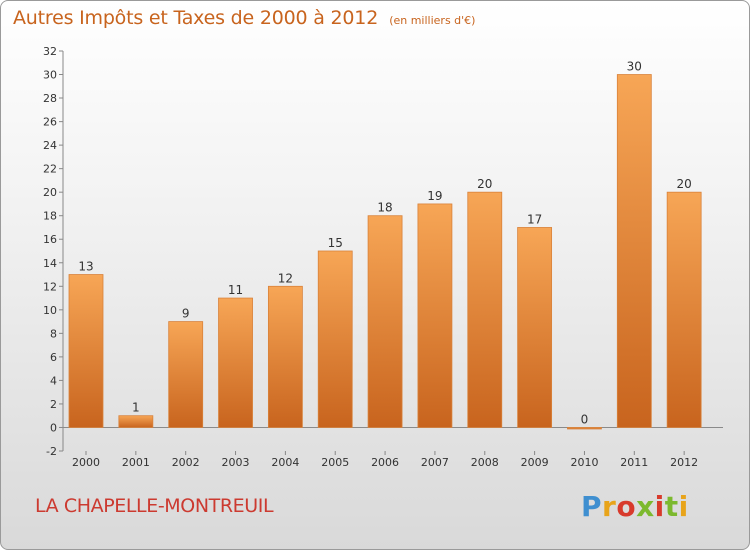 The image size is (750, 550). Describe the element at coordinates (434, 196) in the screenshot. I see `data-label-2007: 19` at that location.